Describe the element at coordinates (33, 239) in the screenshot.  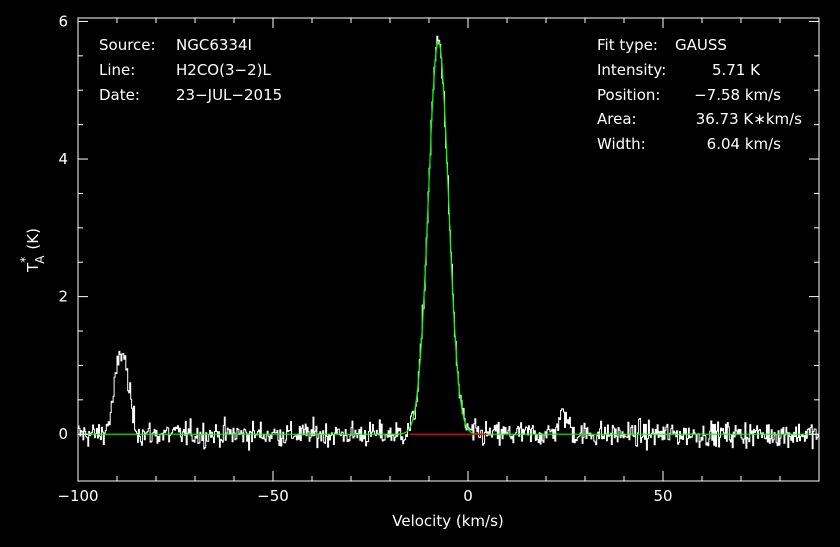
I see `y-axis-label-unit: (K)` at that location.